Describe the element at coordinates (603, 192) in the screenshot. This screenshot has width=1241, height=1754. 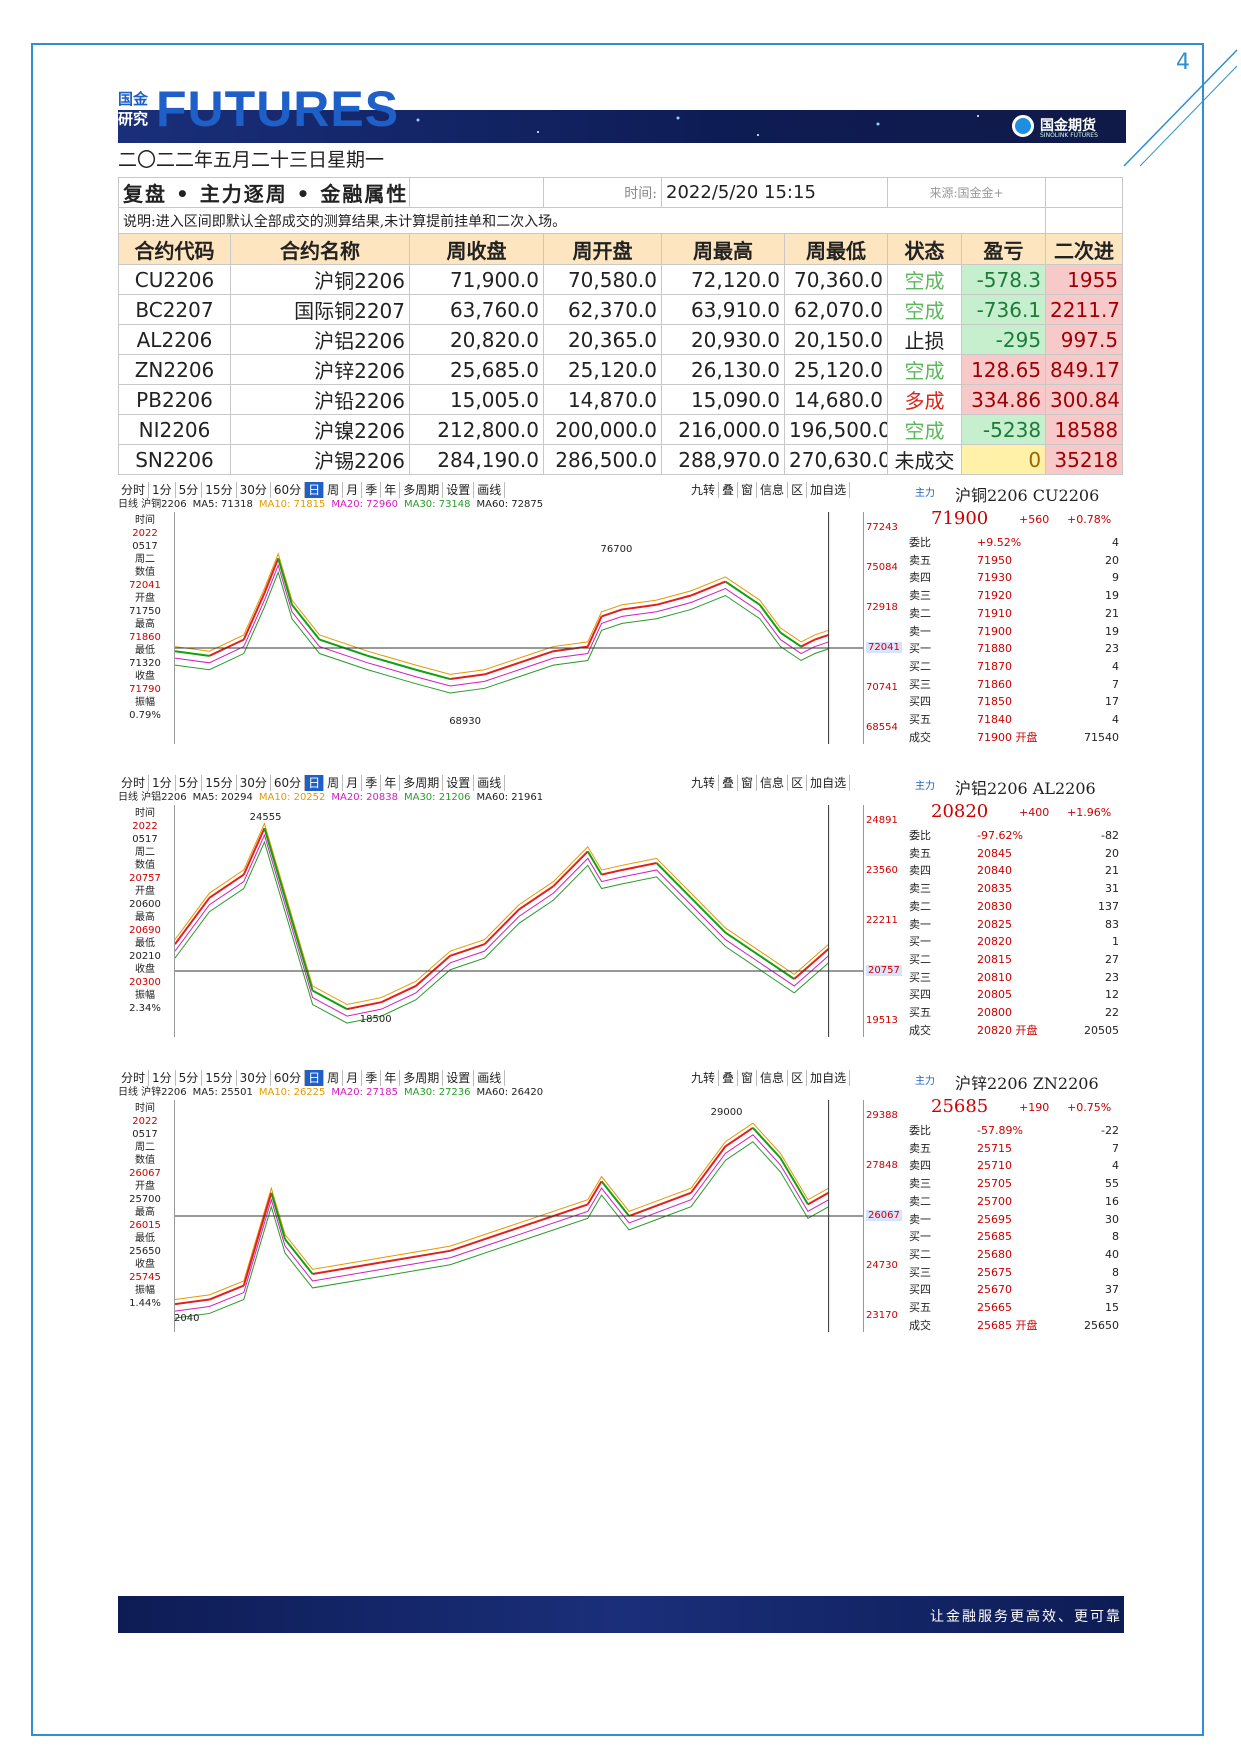
I see `time-label: 时间:` at that location.